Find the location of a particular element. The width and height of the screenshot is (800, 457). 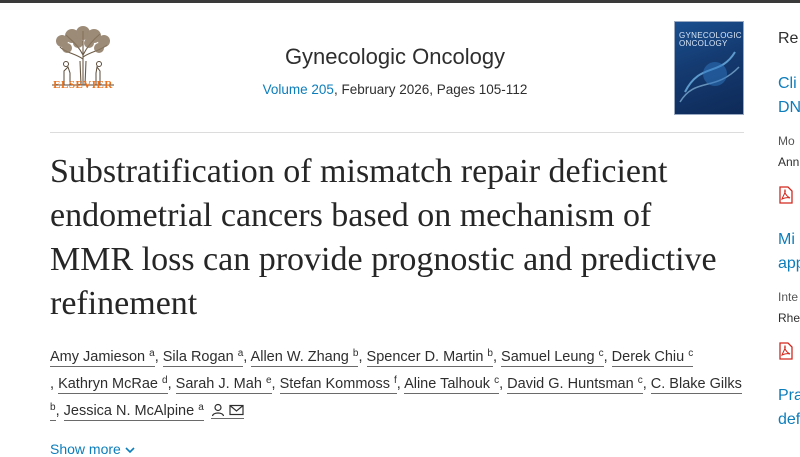

author-link: Kathryn McRae d is located at coordinates (113, 385).